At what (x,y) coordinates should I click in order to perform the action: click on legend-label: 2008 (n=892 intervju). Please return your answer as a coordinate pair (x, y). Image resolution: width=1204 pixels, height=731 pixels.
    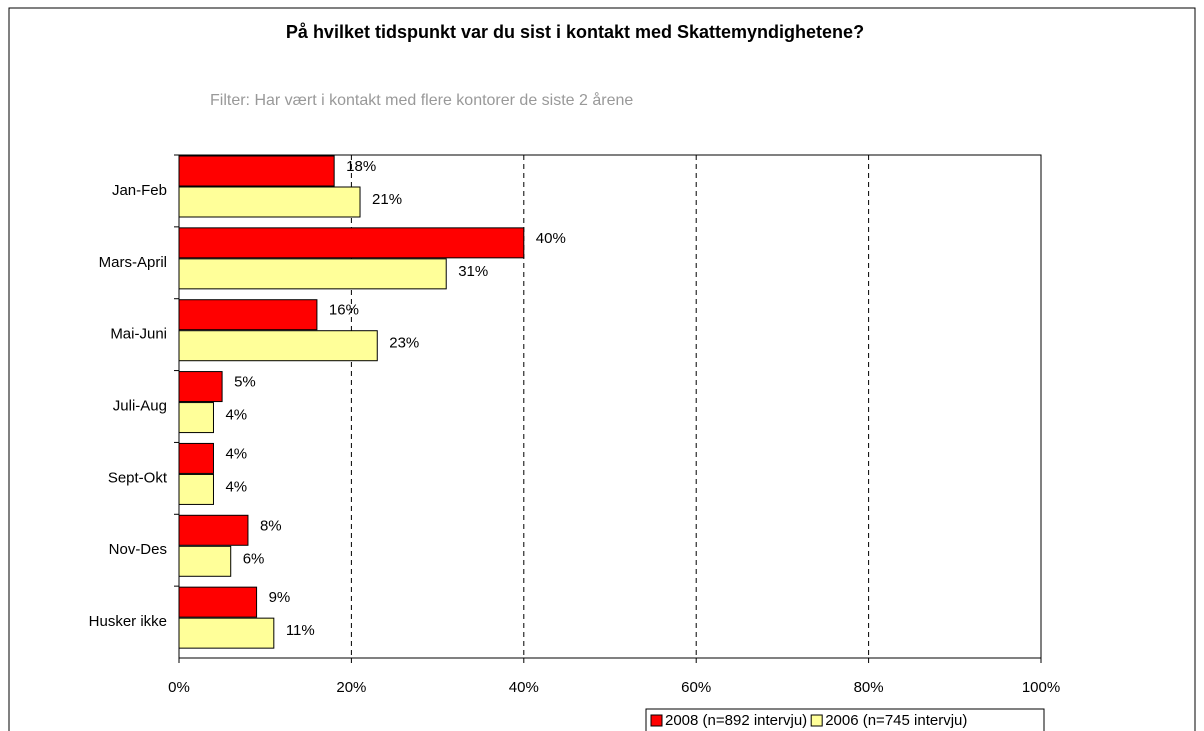
    Looking at the image, I should click on (736, 720).